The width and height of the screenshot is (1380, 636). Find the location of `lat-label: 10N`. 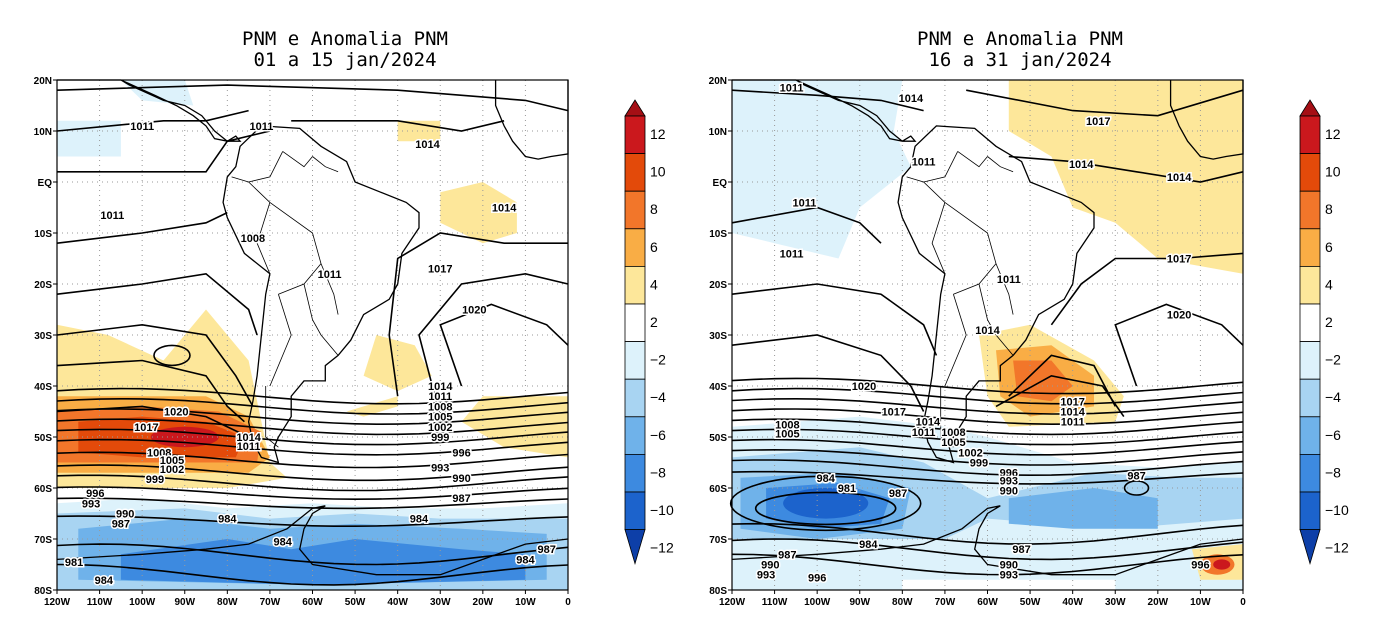

lat-label: 10N is located at coordinates (43, 132).